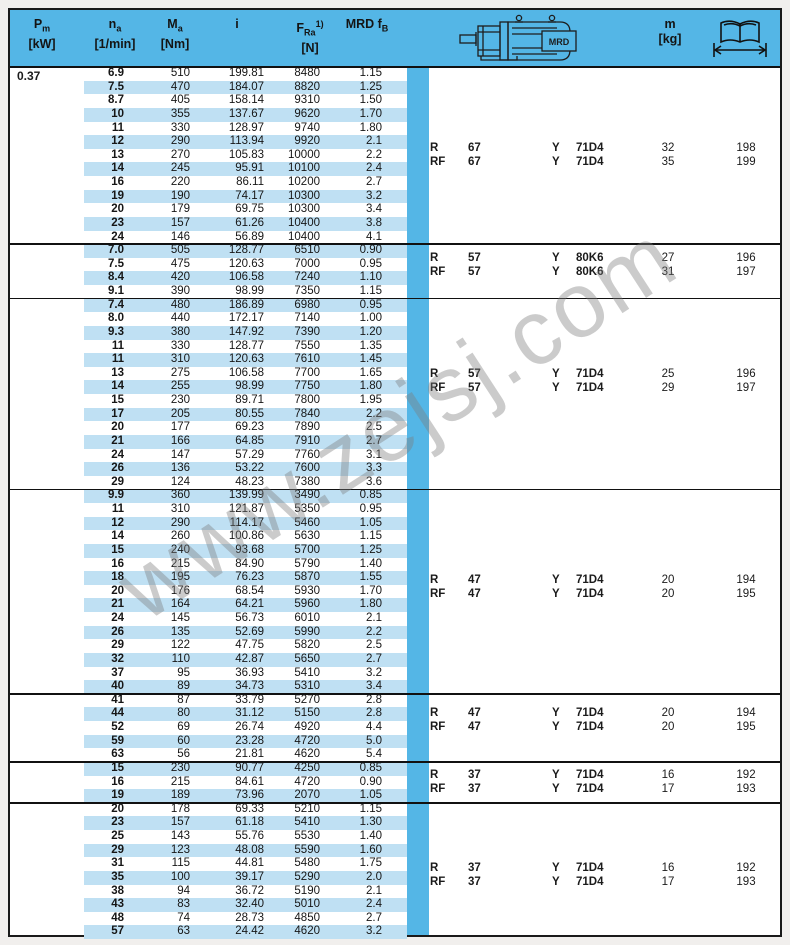  I want to click on gear-size-cell: 57, so click(474, 271).